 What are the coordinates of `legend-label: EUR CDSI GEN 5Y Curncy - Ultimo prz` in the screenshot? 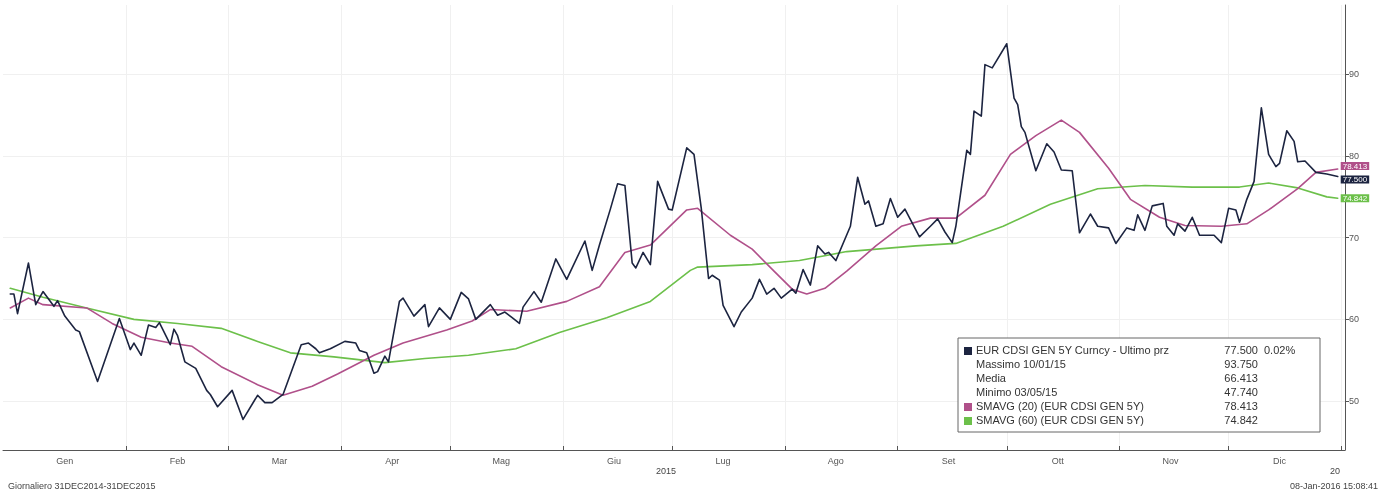 It's located at (1072, 349).